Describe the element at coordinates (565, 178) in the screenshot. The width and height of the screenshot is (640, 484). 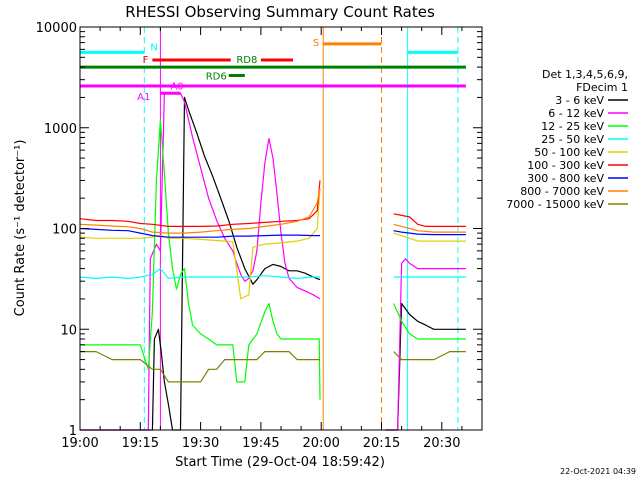
I see `legend-label-6: 300 - 800 keV` at that location.